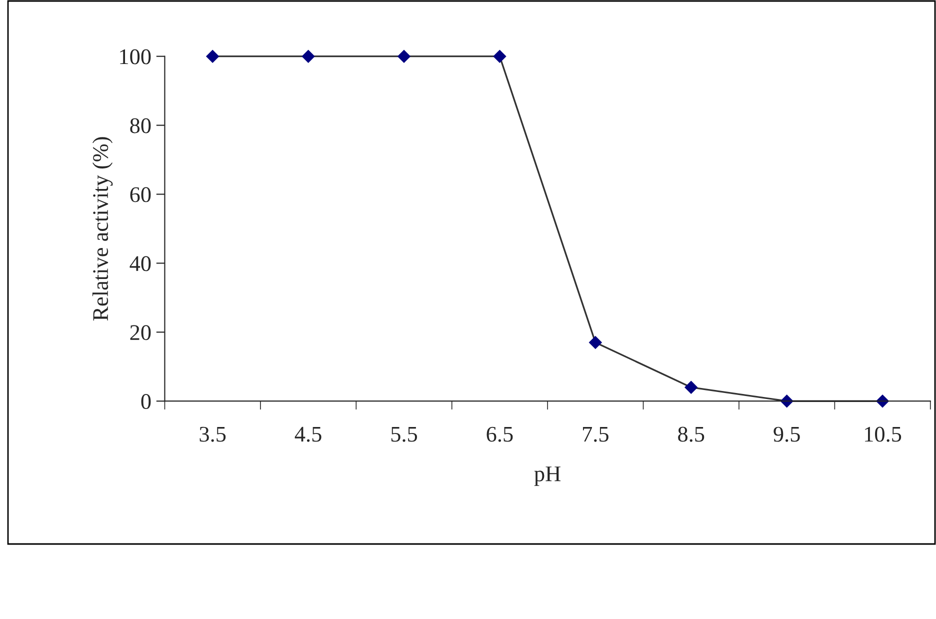 The image size is (936, 619). Describe the element at coordinates (883, 434) in the screenshot. I see `x-tick-label: 10.5` at that location.